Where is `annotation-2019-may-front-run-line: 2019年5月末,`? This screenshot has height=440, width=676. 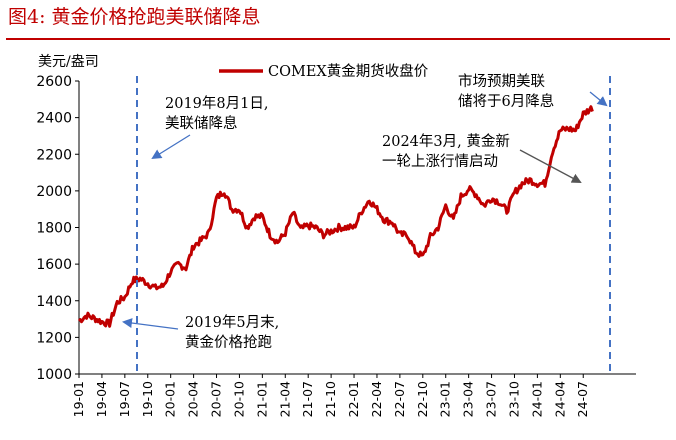
annotation-2019-may-front-run-line: 2019年5月末, is located at coordinates (232, 322).